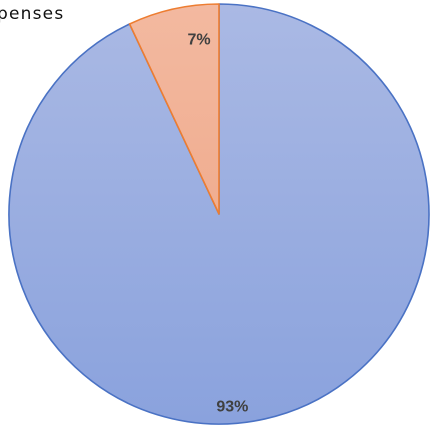 This screenshot has width=431, height=430. Describe the element at coordinates (232, 407) in the screenshot. I see `data-label-1: 93%` at that location.